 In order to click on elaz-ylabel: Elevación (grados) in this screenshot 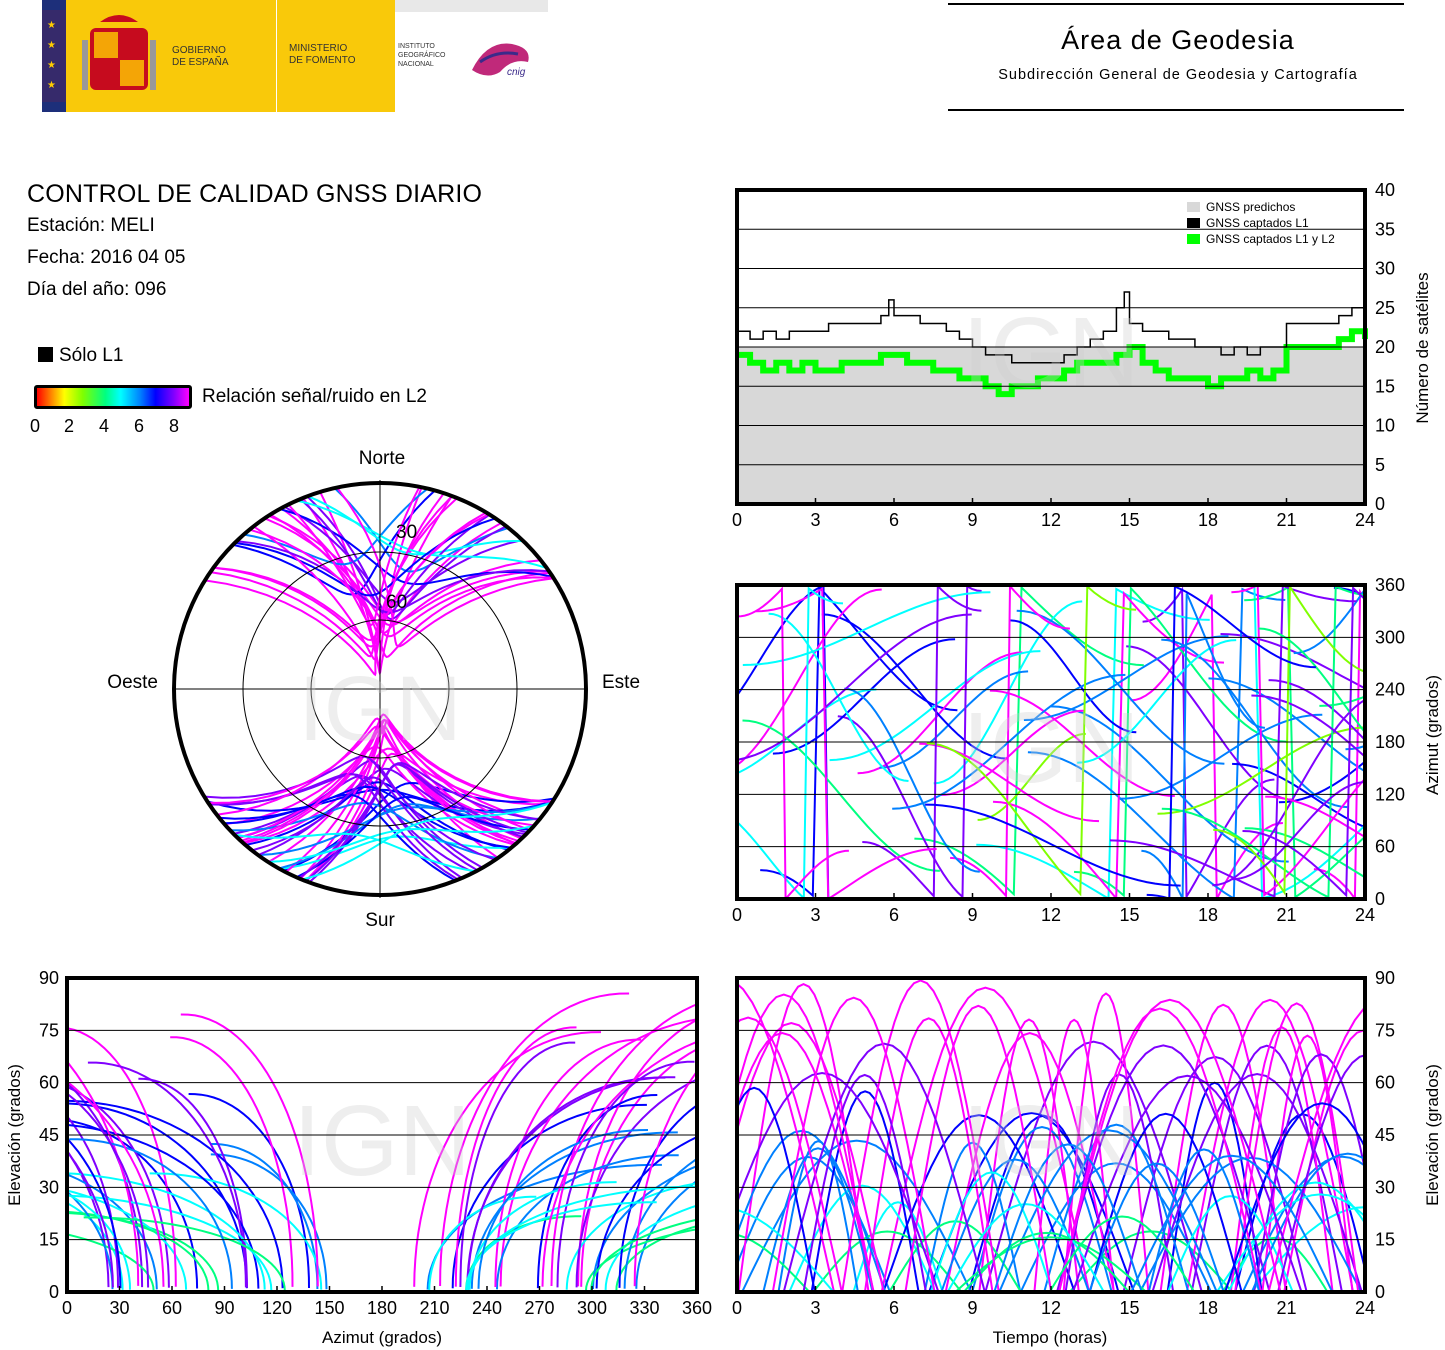, I will do `click(14, 1135)`.